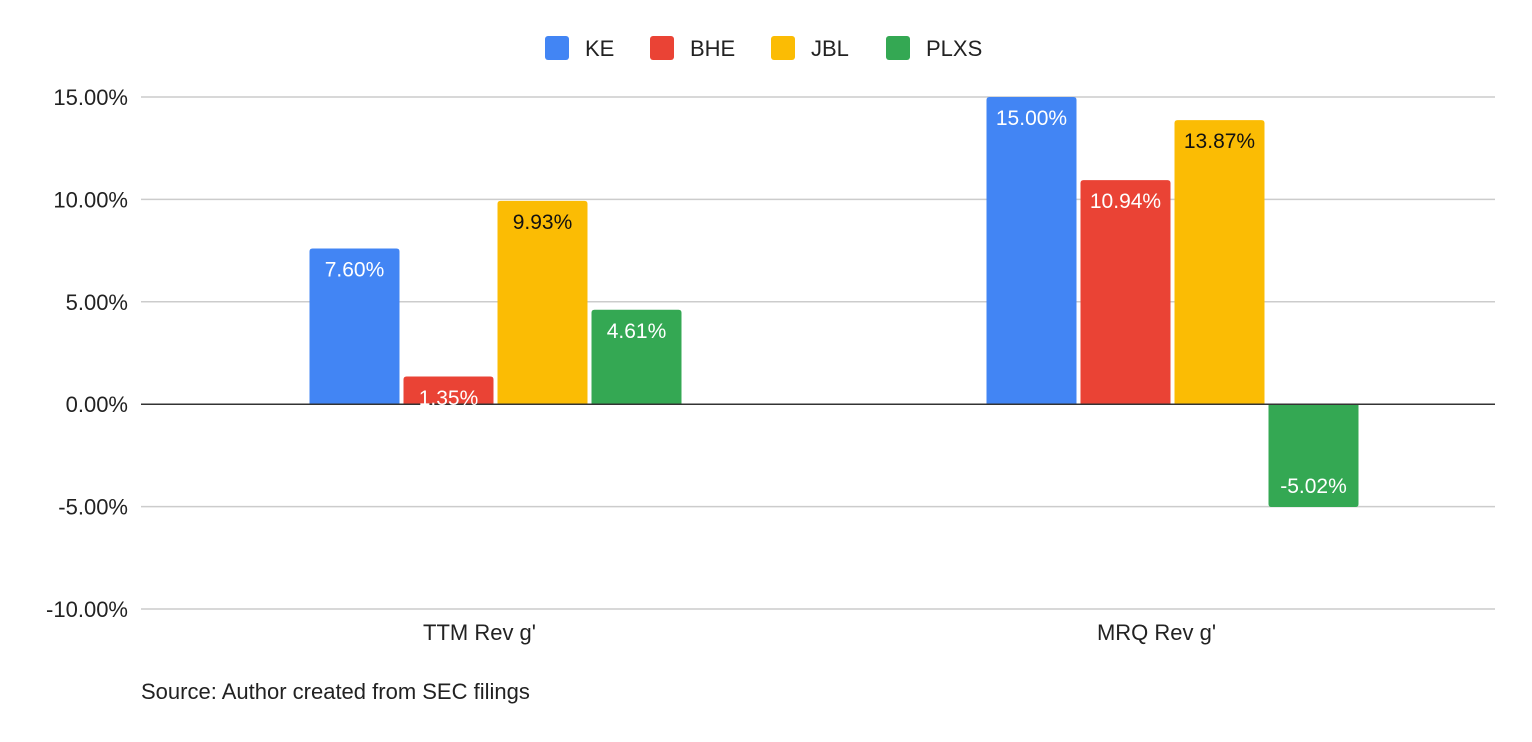 The image size is (1532, 742). Describe the element at coordinates (479, 632) in the screenshot. I see `x-category-label: TTM Rev g'` at that location.